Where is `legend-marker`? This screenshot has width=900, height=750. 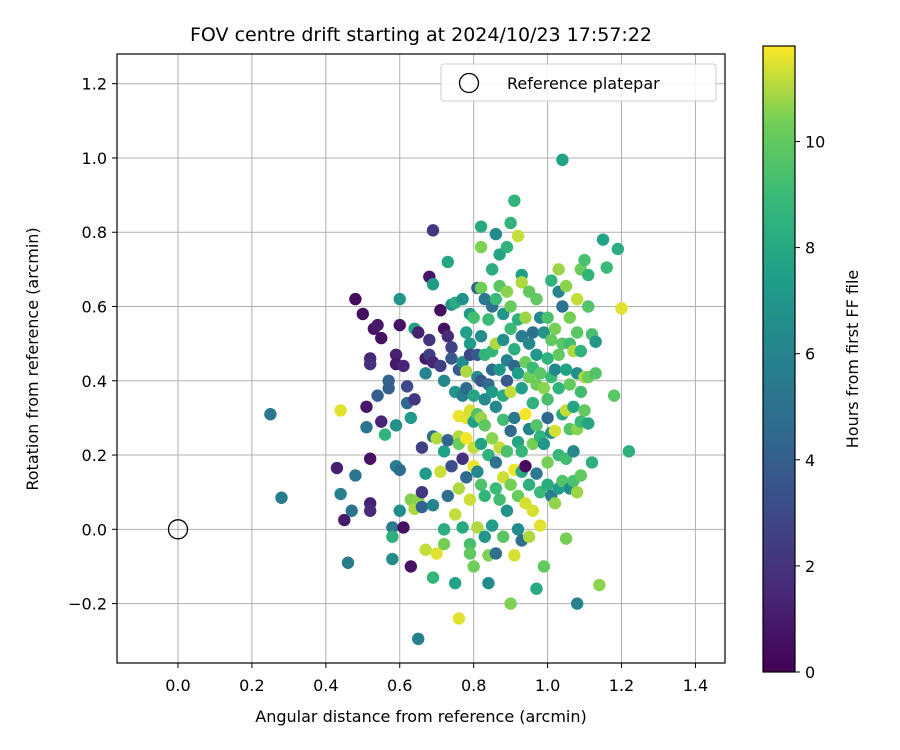
legend-marker is located at coordinates (469, 83).